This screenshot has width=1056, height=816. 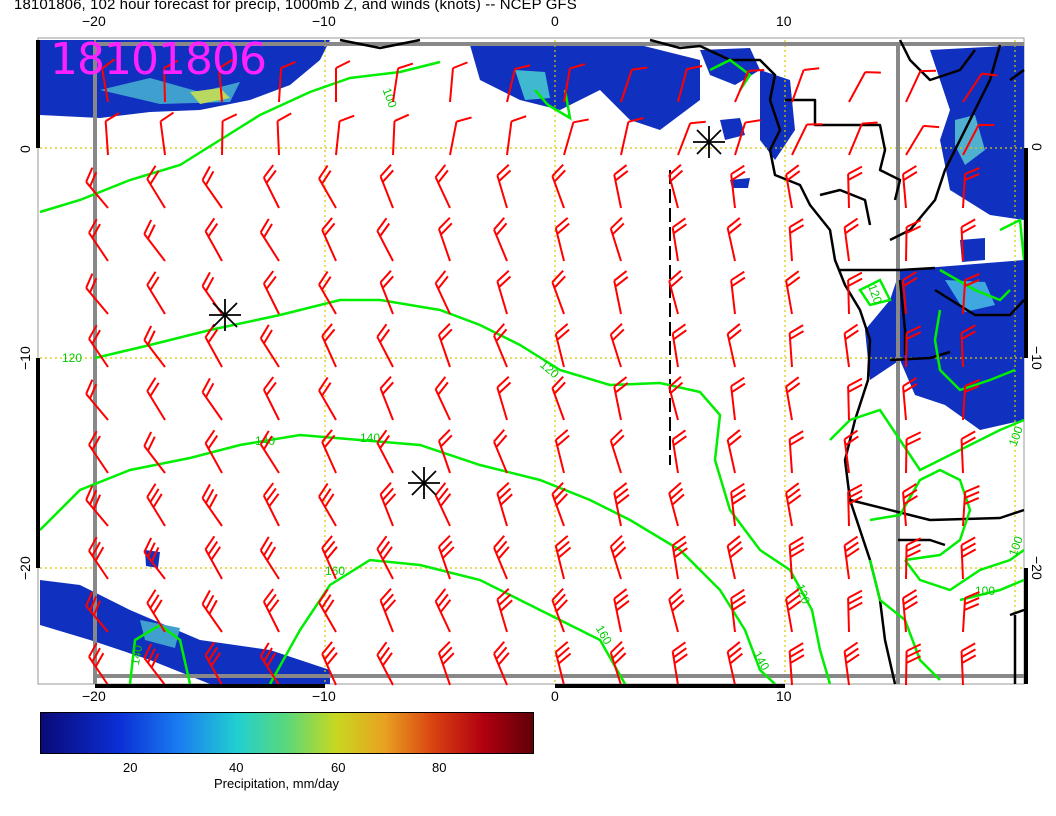 I want to click on lat-tick: 0, so click(x=25, y=149).